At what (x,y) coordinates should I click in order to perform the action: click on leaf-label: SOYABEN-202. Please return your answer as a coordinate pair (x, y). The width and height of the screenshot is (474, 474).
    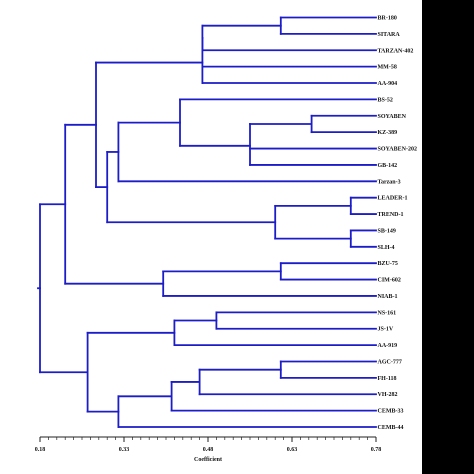
    Looking at the image, I should click on (397, 150).